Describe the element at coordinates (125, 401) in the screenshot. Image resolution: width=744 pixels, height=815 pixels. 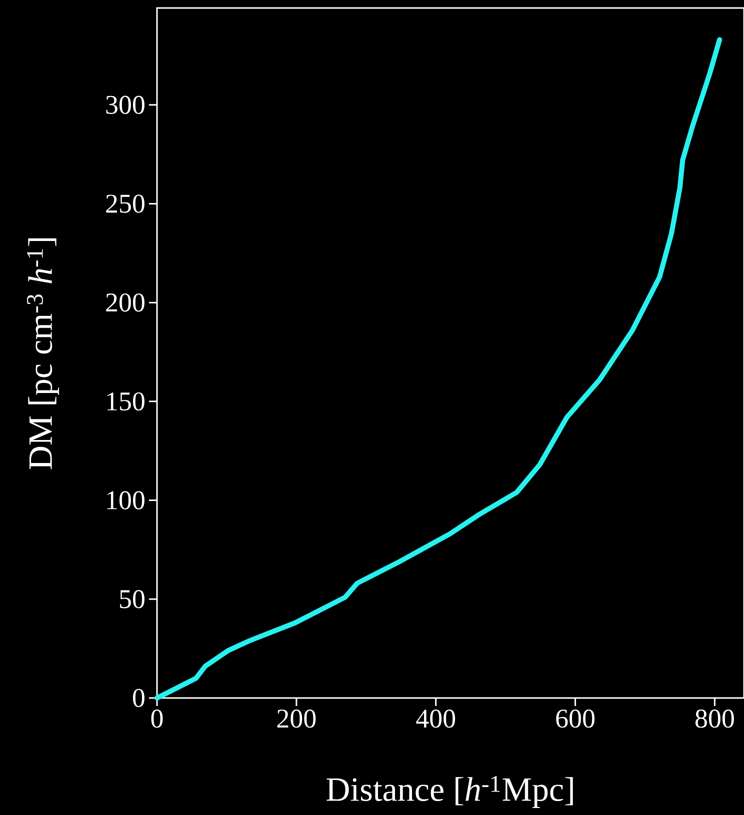
I see `y-tick-label: 150` at that location.